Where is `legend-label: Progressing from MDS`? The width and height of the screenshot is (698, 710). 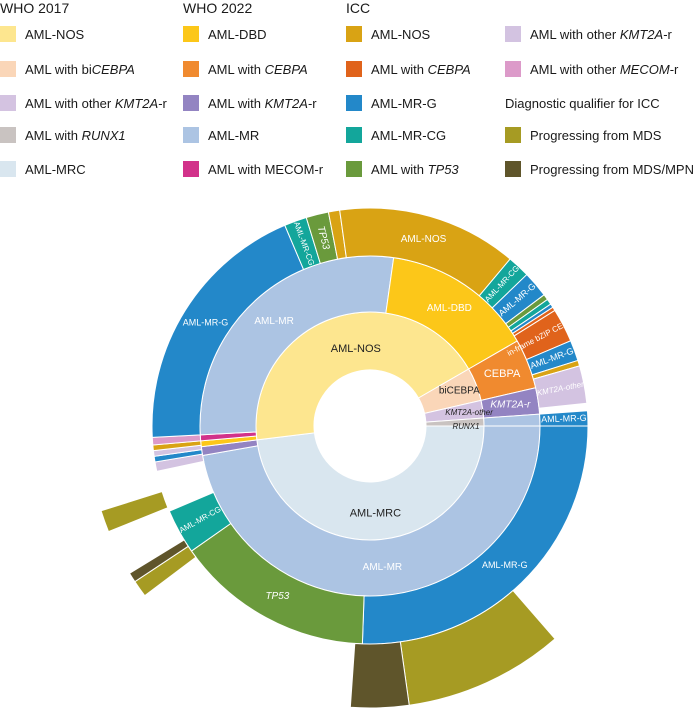 legend-label: Progressing from MDS is located at coordinates (596, 135).